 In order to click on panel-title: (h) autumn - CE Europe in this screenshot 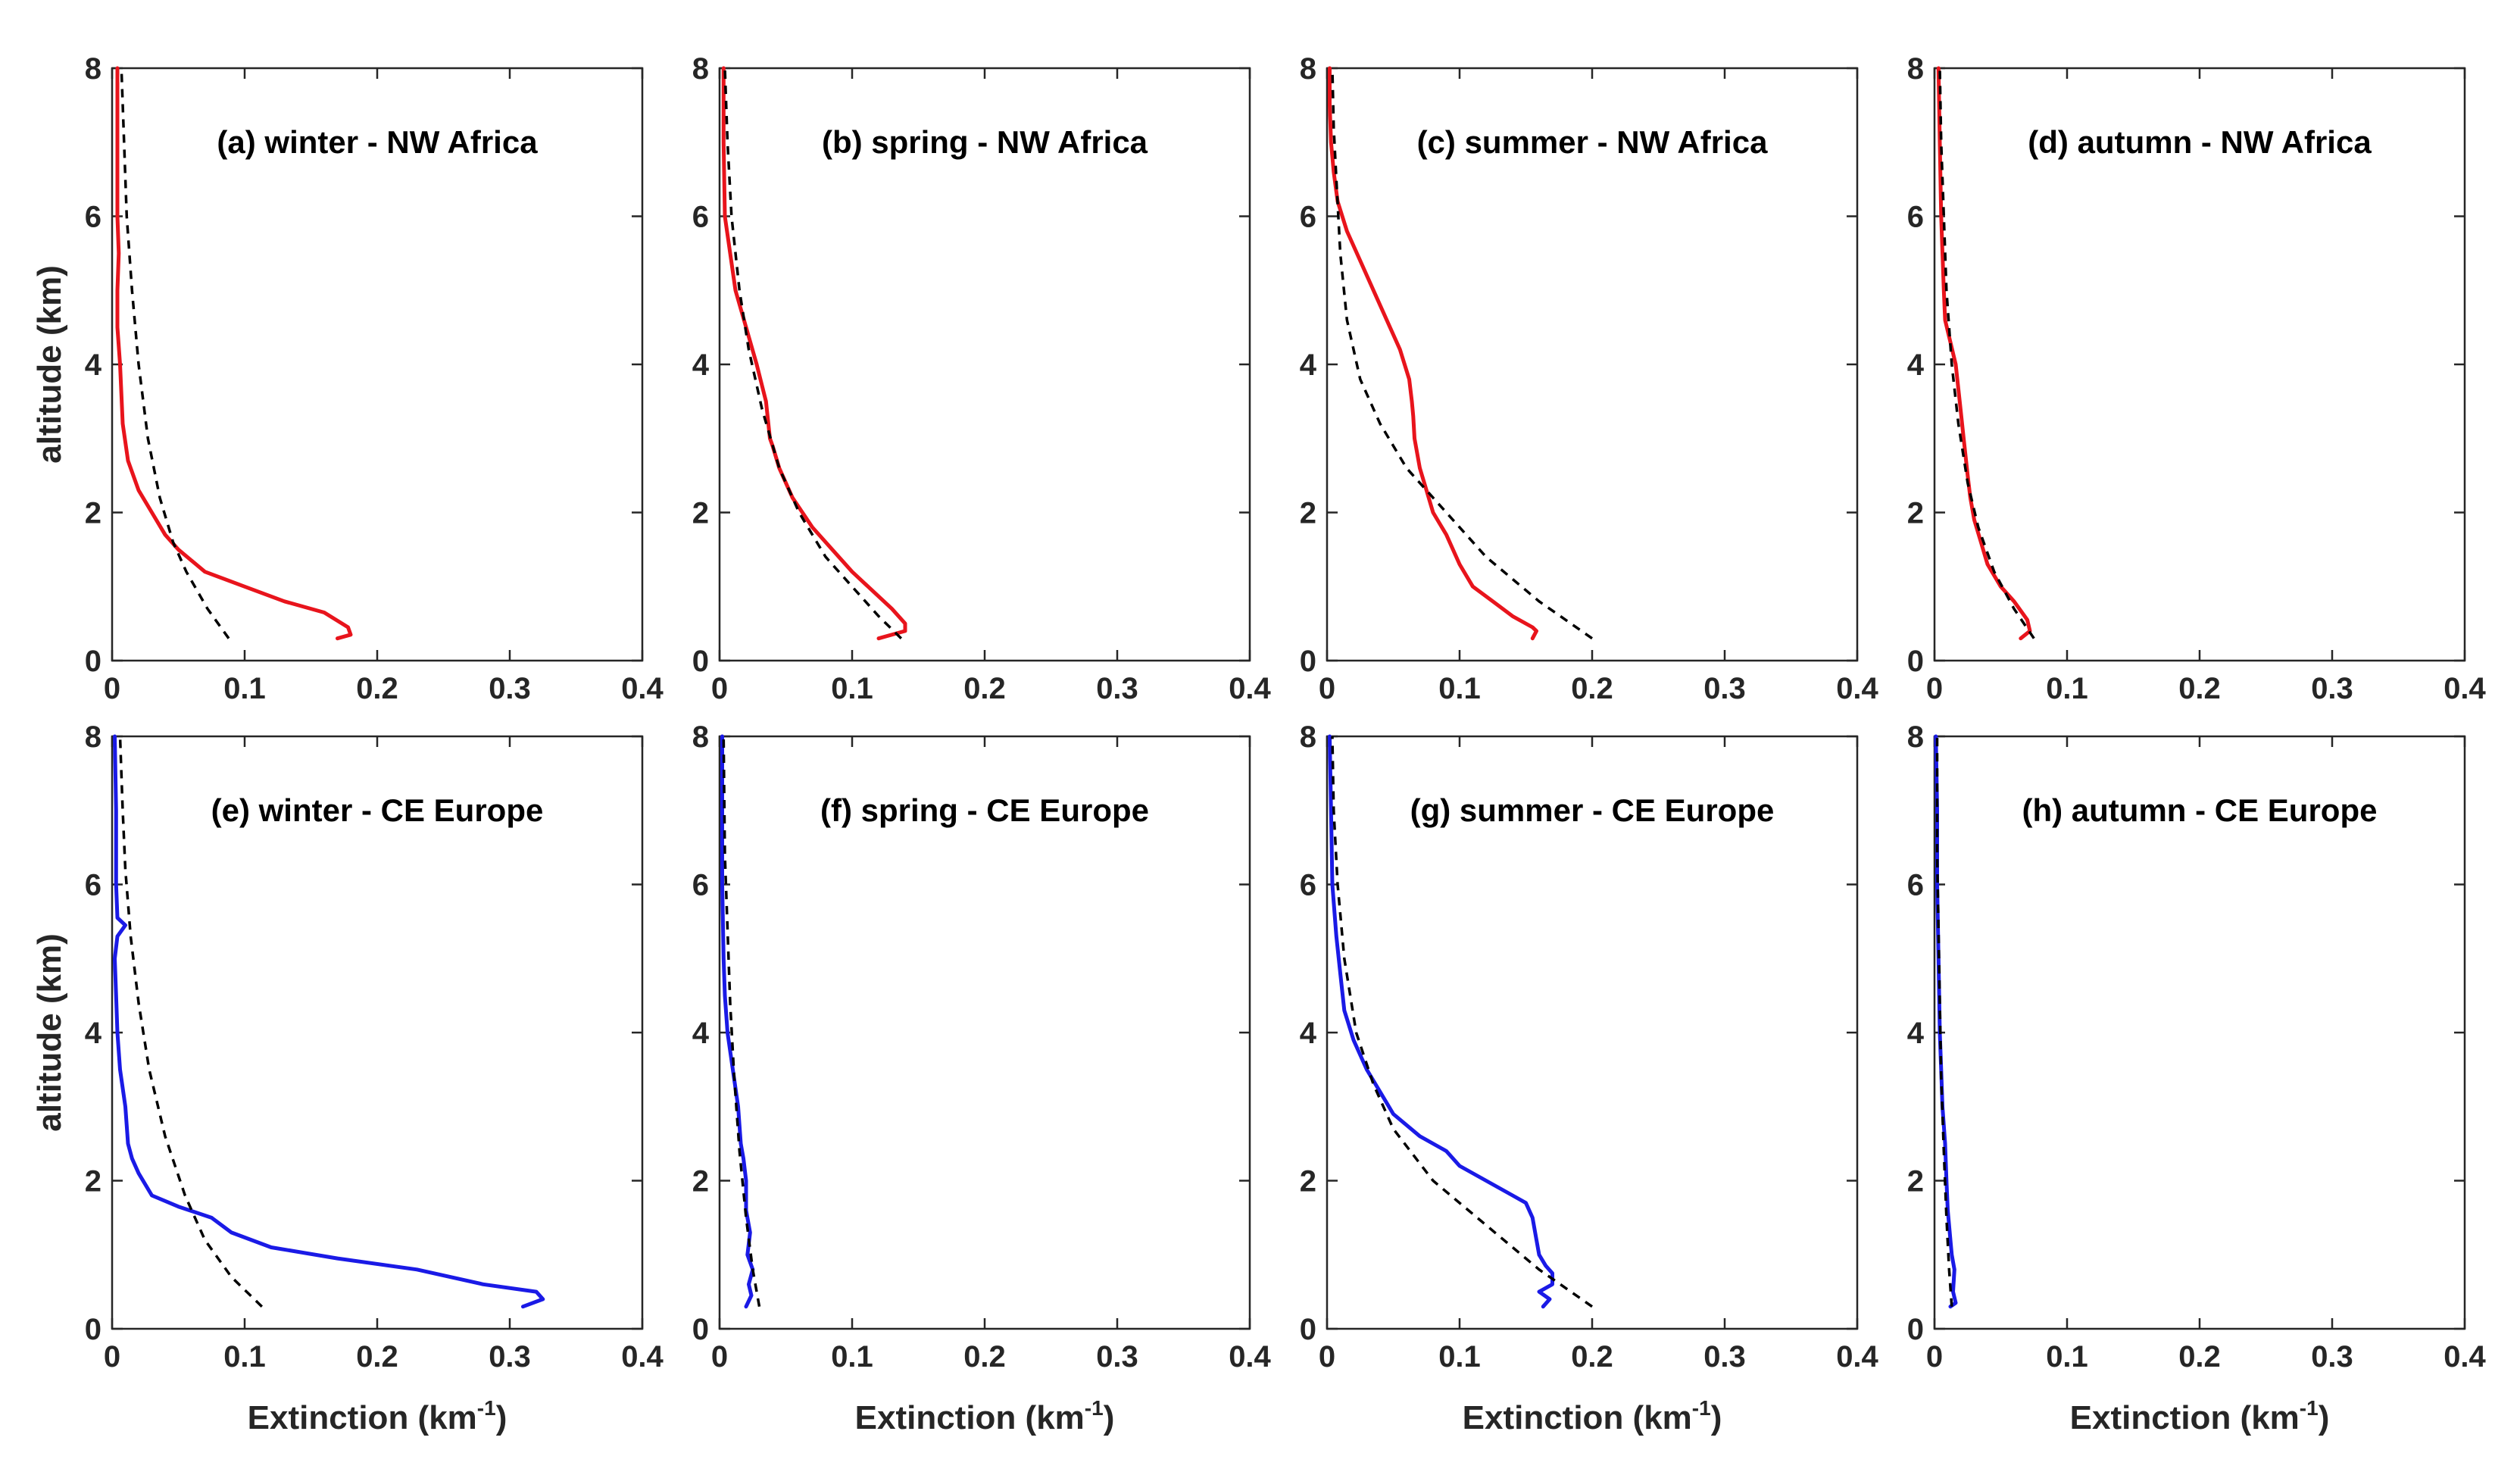, I will do `click(2200, 810)`.